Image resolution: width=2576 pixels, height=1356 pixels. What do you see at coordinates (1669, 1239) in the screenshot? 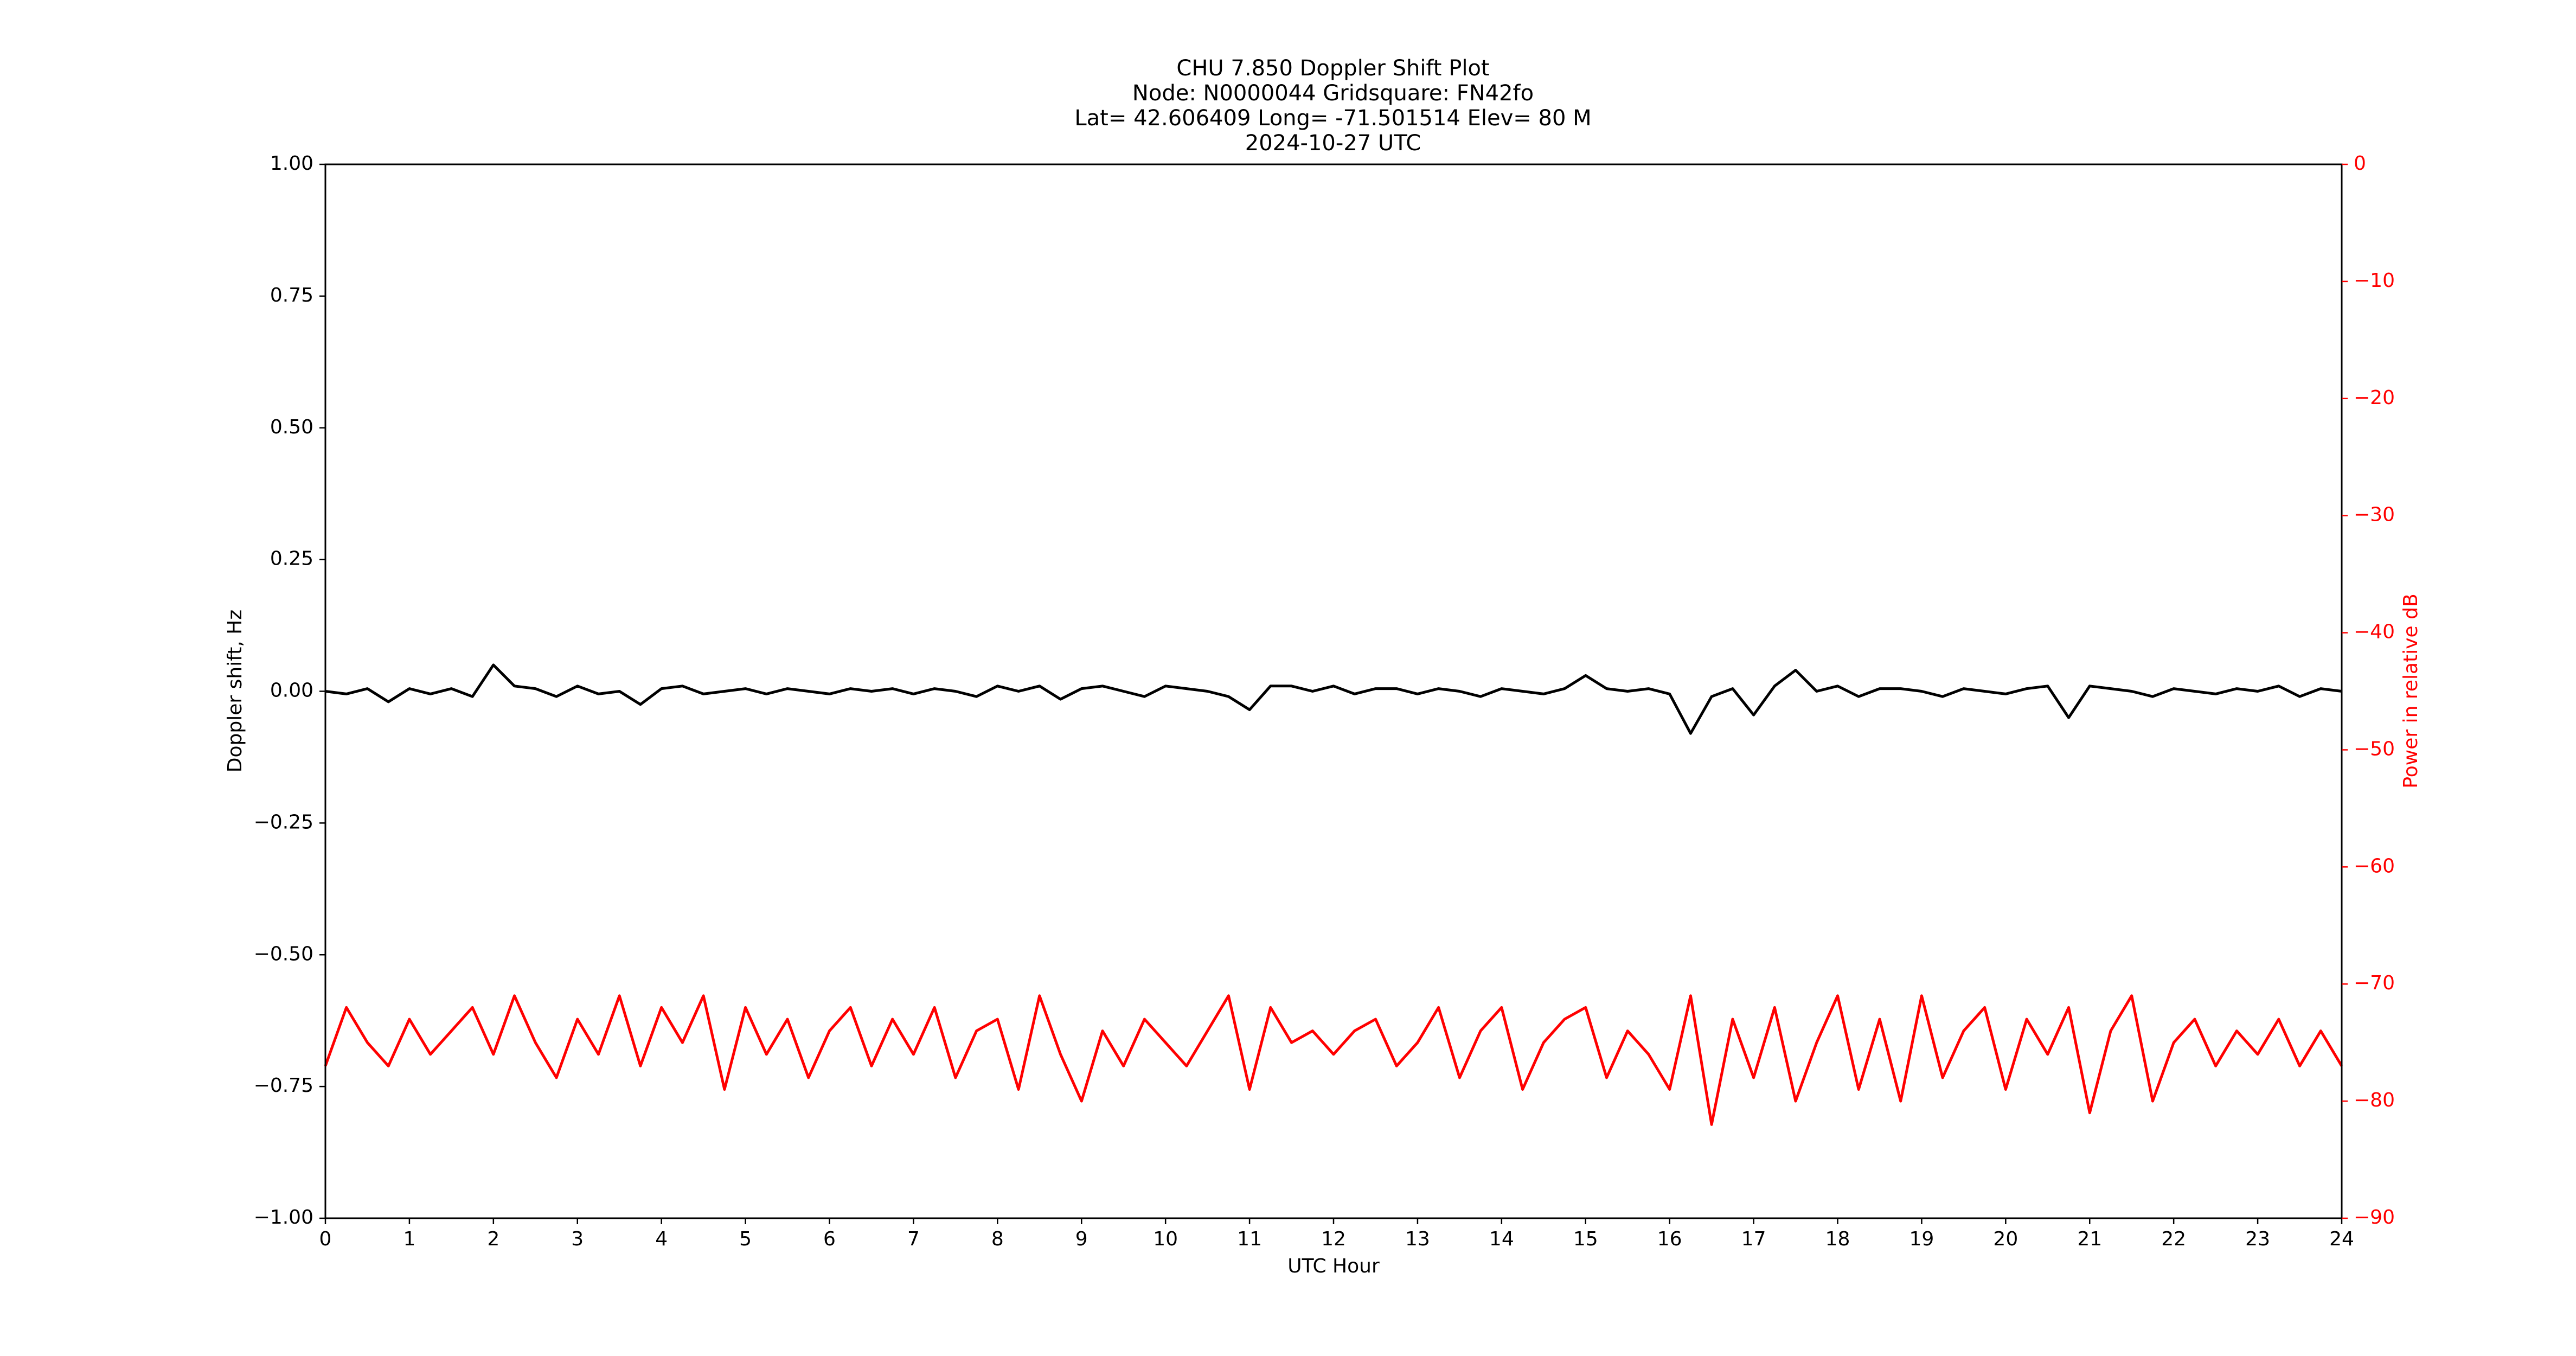
I see `x-tick-label: 16` at bounding box center [1669, 1239].